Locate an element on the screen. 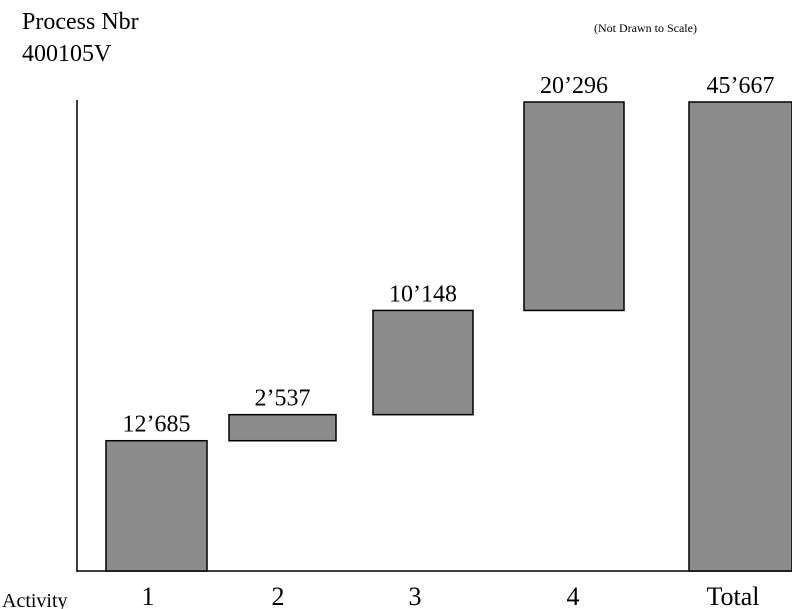 This screenshot has height=609, width=792. category-label-4: 4 is located at coordinates (573, 595).